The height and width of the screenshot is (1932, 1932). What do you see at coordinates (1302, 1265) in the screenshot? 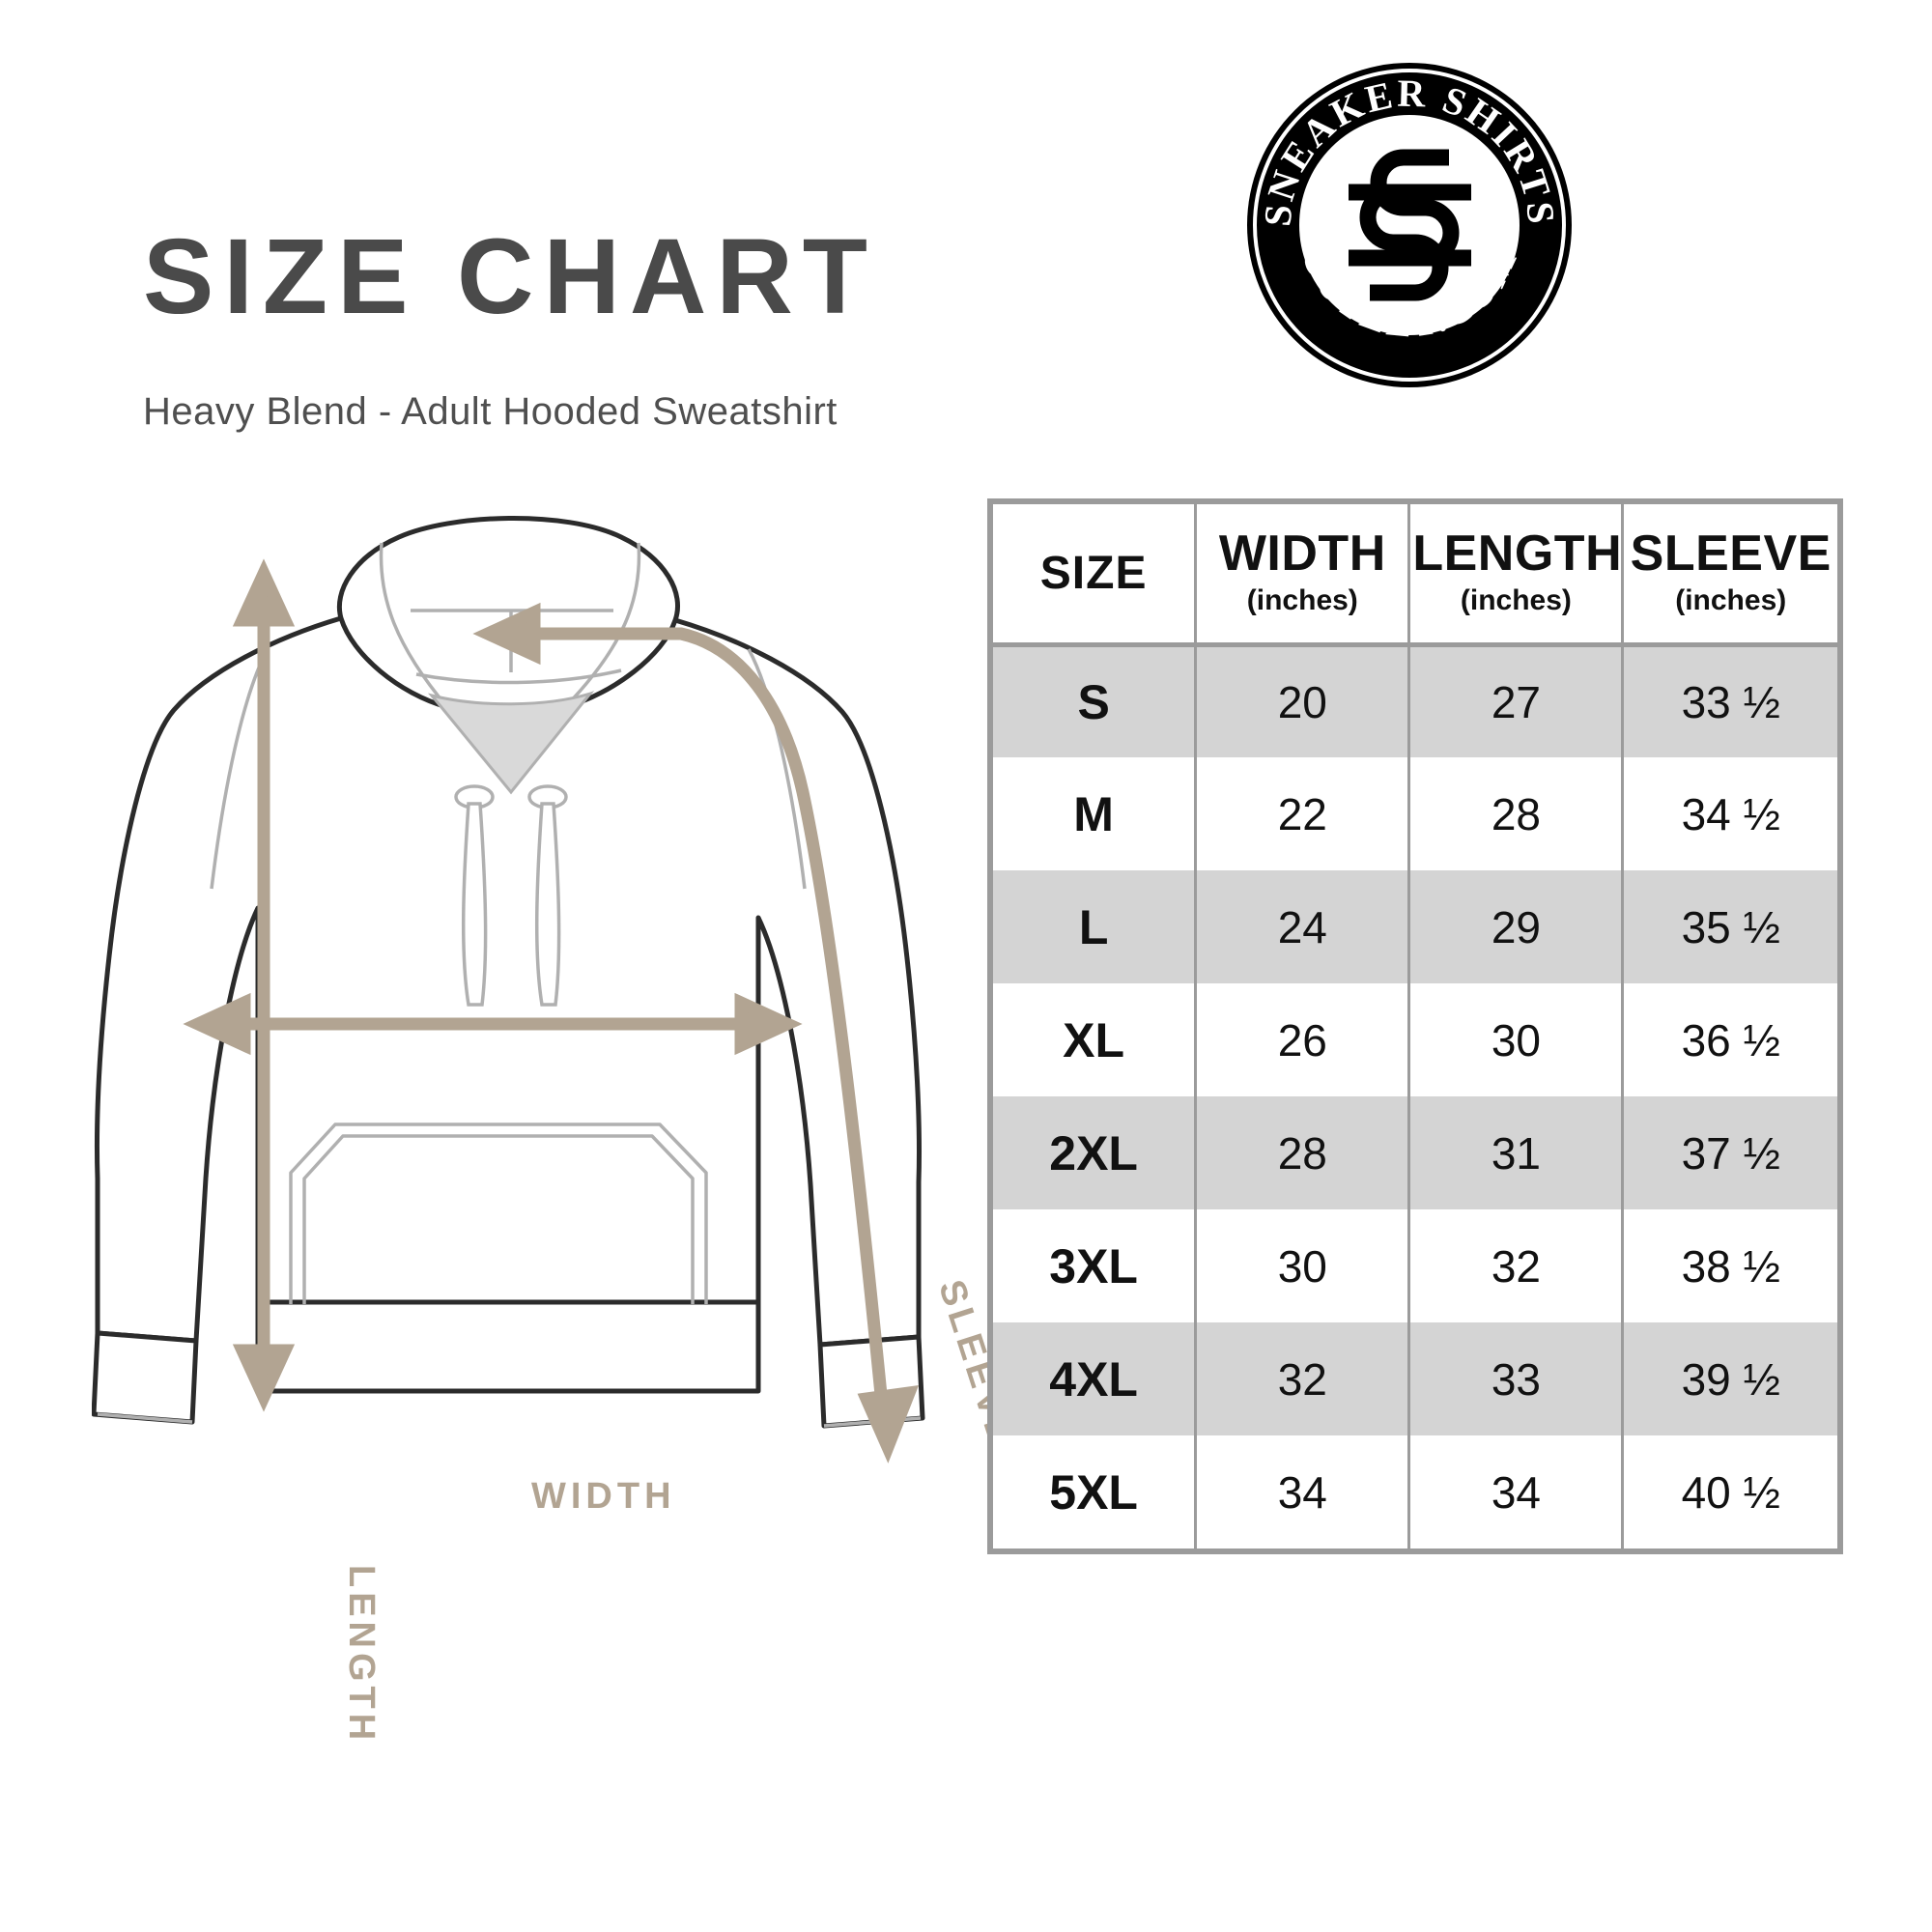
I see `cell-width: 30` at bounding box center [1302, 1265].